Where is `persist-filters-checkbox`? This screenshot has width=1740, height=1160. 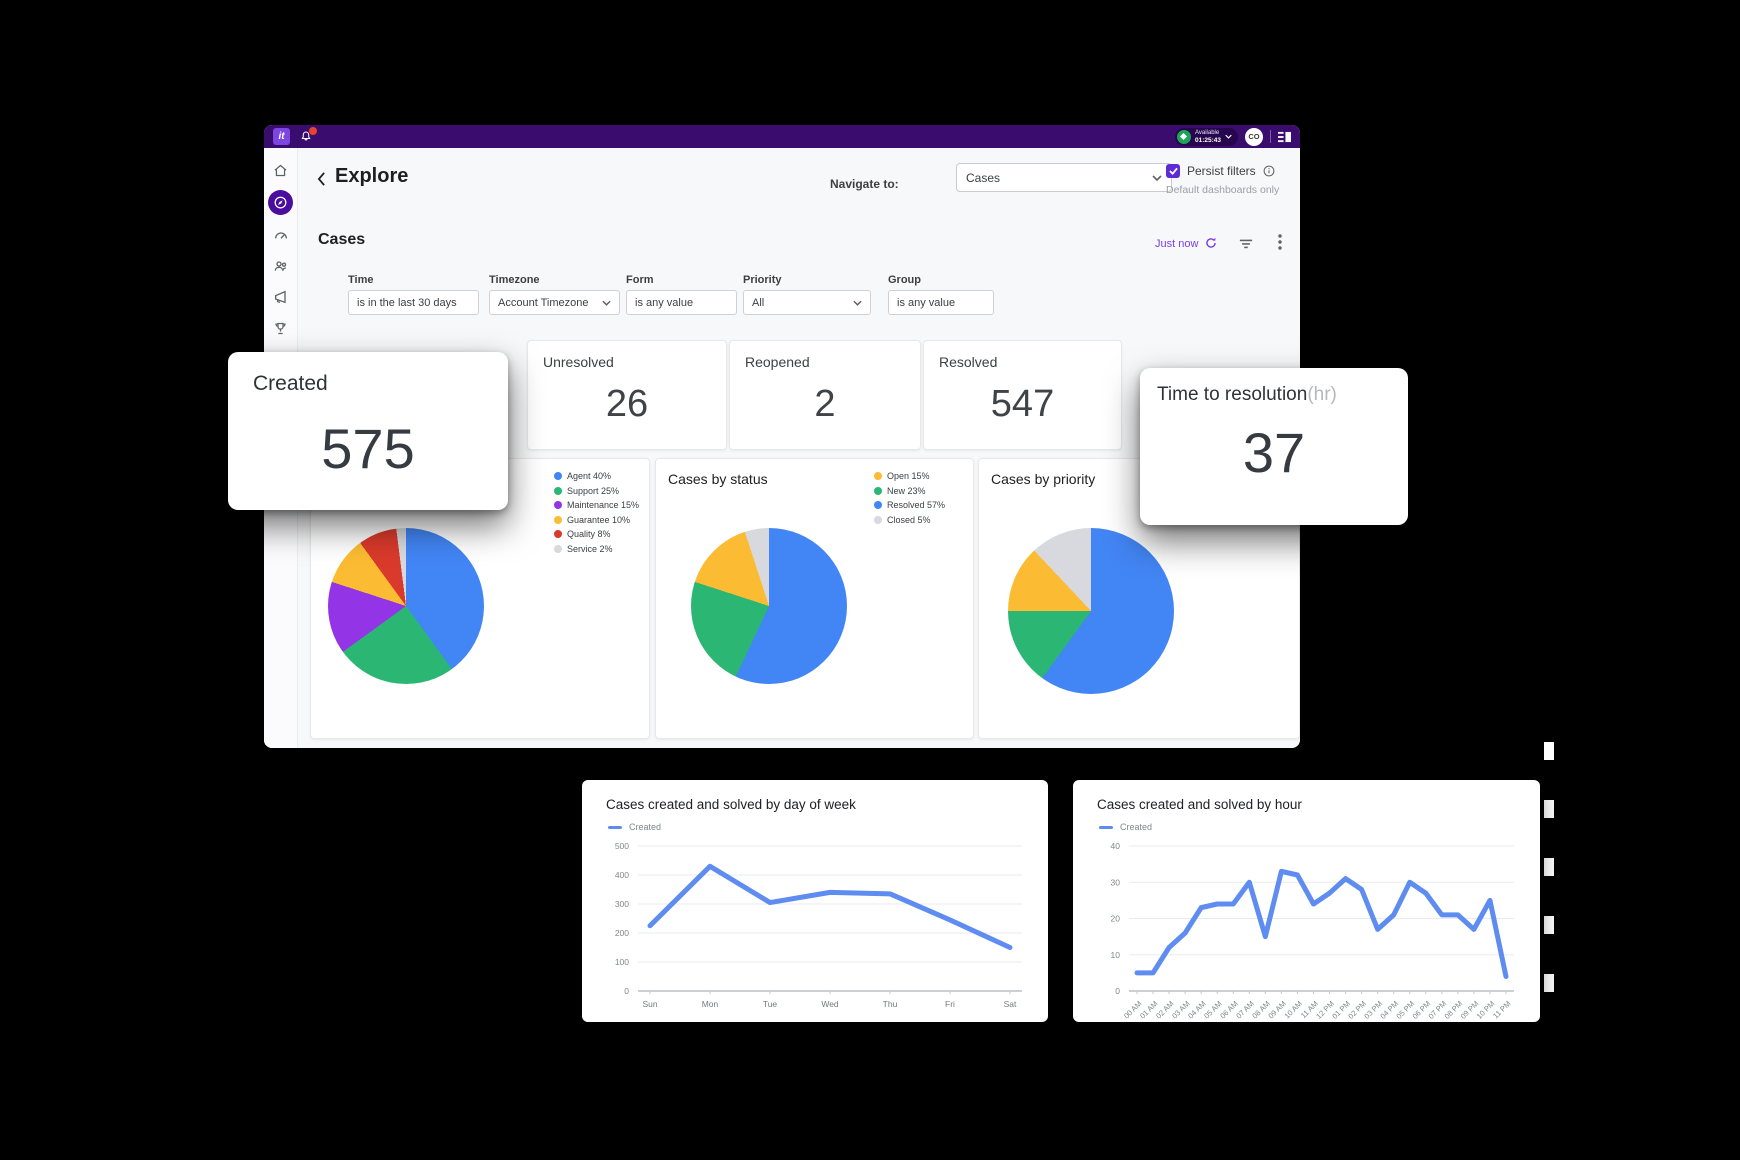 persist-filters-checkbox is located at coordinates (1173, 171).